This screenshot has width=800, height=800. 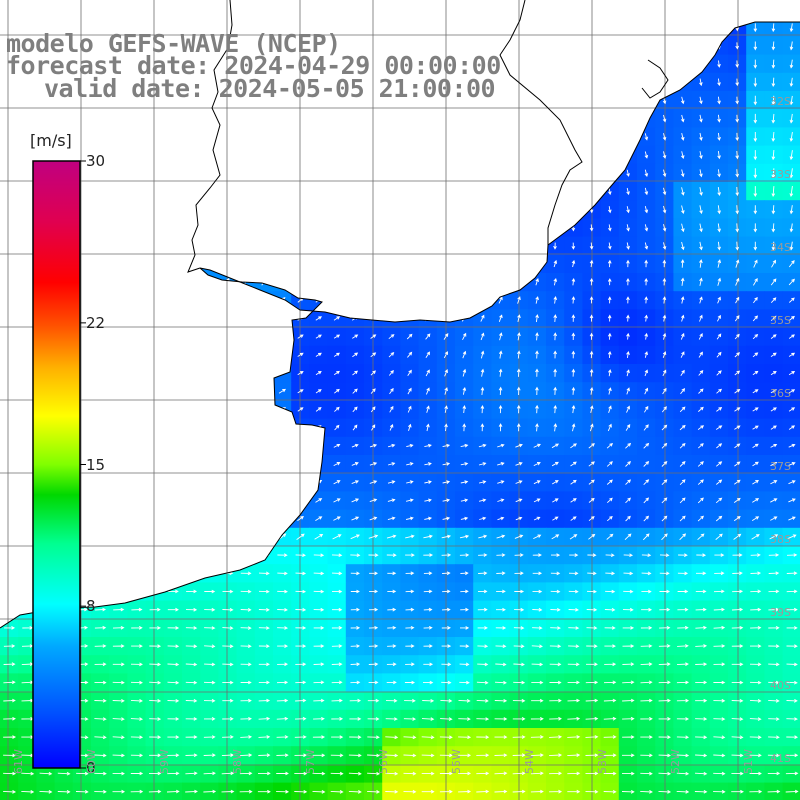 I want to click on latitude-label: 39S, so click(x=780, y=612).